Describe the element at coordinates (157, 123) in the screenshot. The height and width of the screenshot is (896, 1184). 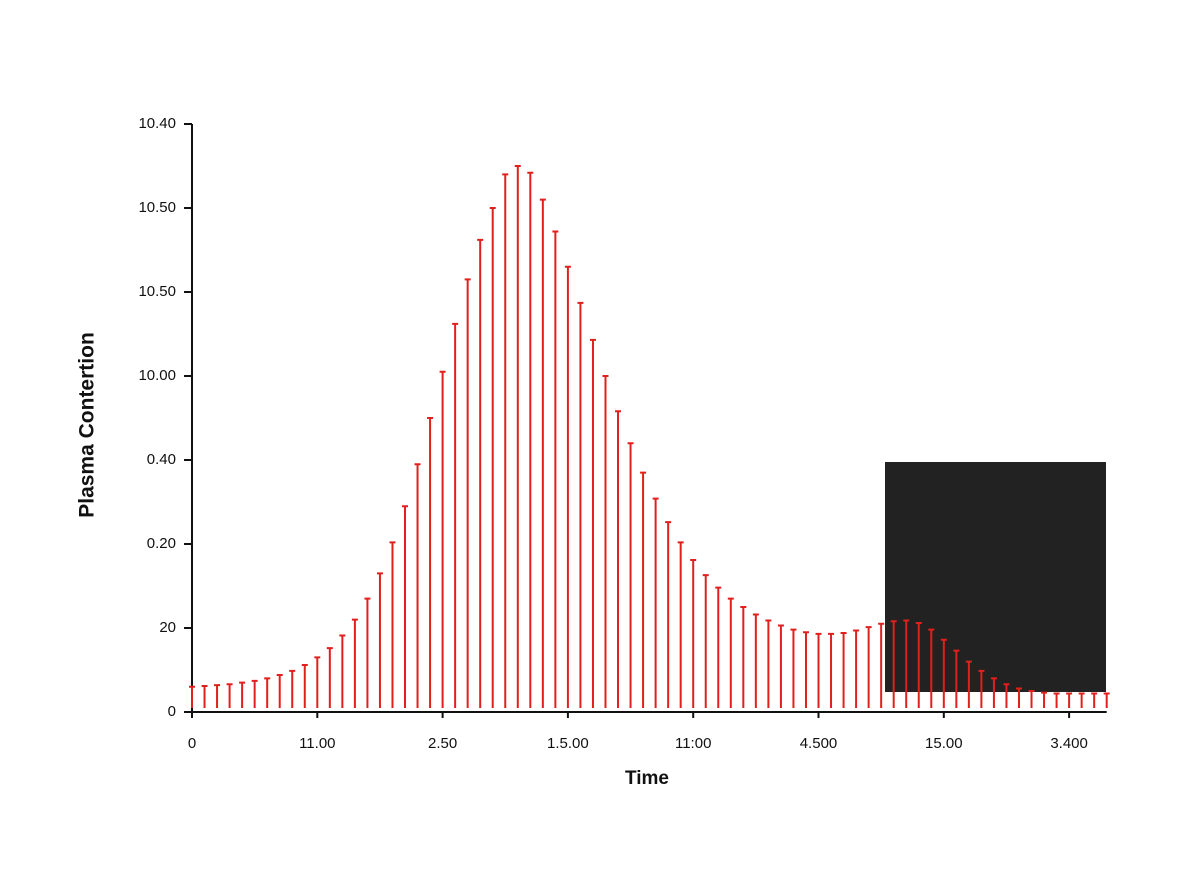
I see `y-tick-label: 10.40` at that location.